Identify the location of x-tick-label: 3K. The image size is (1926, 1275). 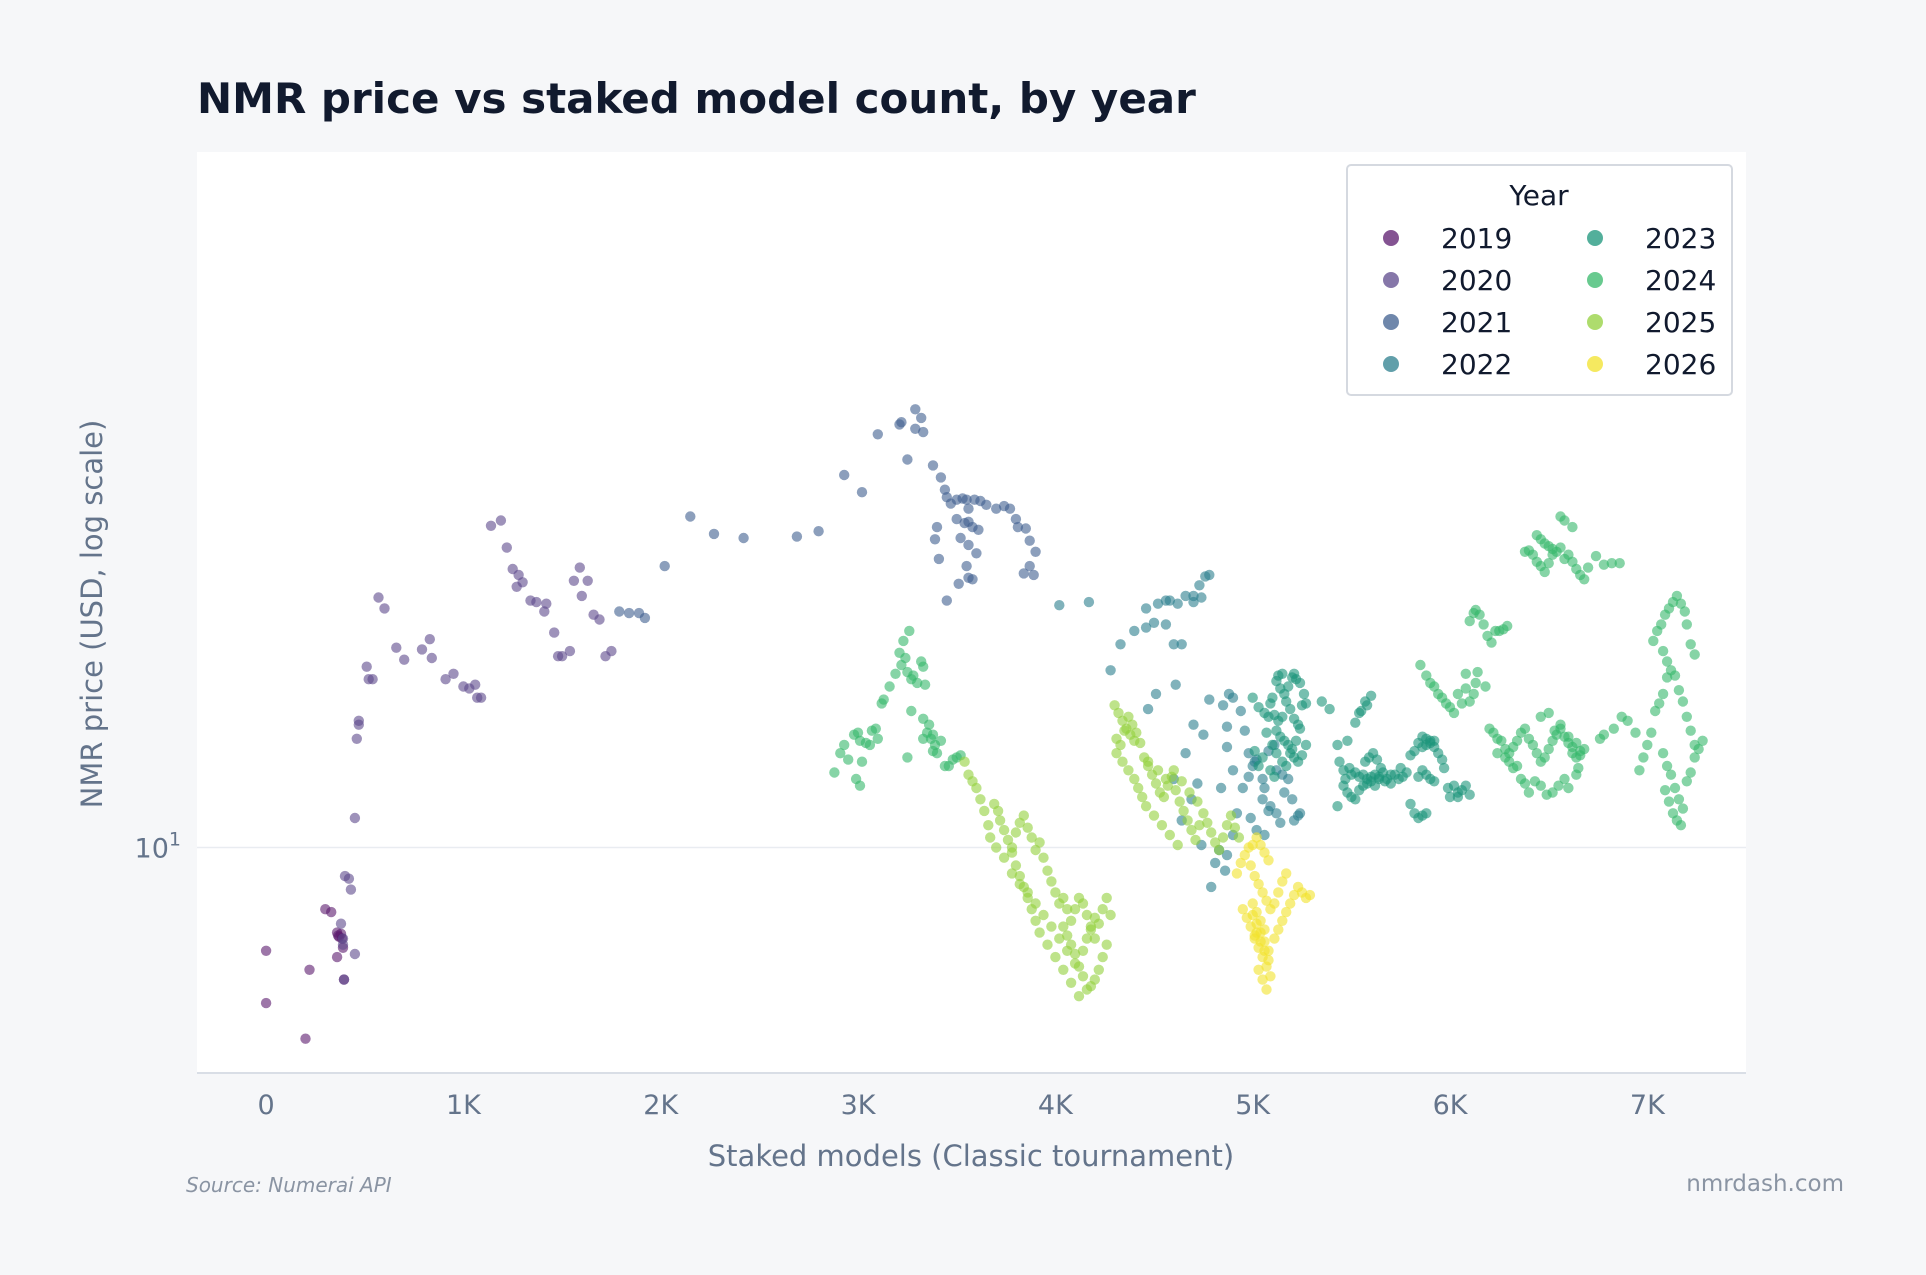
(859, 1105).